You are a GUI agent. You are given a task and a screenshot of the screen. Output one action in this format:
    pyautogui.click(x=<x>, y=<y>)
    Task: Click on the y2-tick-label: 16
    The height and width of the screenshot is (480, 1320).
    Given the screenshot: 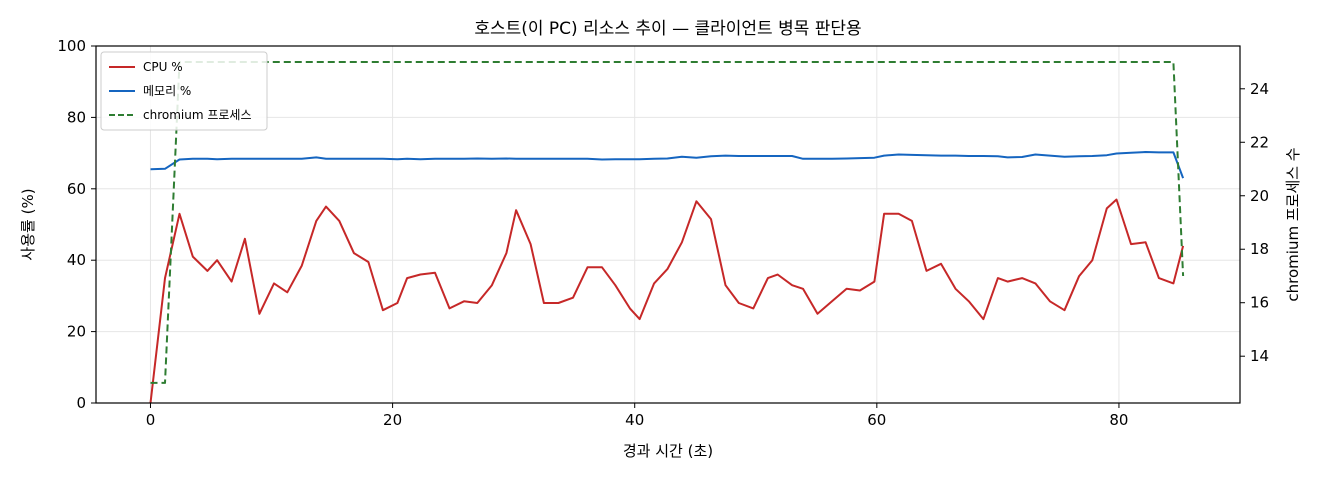 What is the action you would take?
    pyautogui.click(x=1259, y=303)
    